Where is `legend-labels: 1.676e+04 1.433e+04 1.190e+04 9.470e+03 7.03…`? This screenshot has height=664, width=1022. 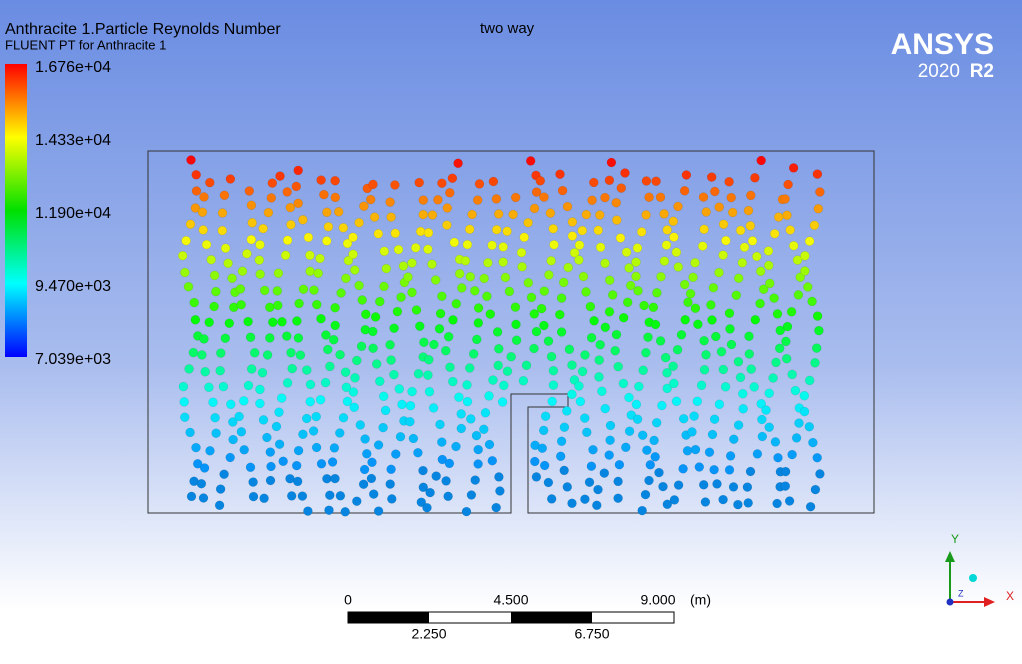 legend-labels: 1.676e+04 1.433e+04 1.190e+04 9.470e+03 7.03… is located at coordinates (73, 213).